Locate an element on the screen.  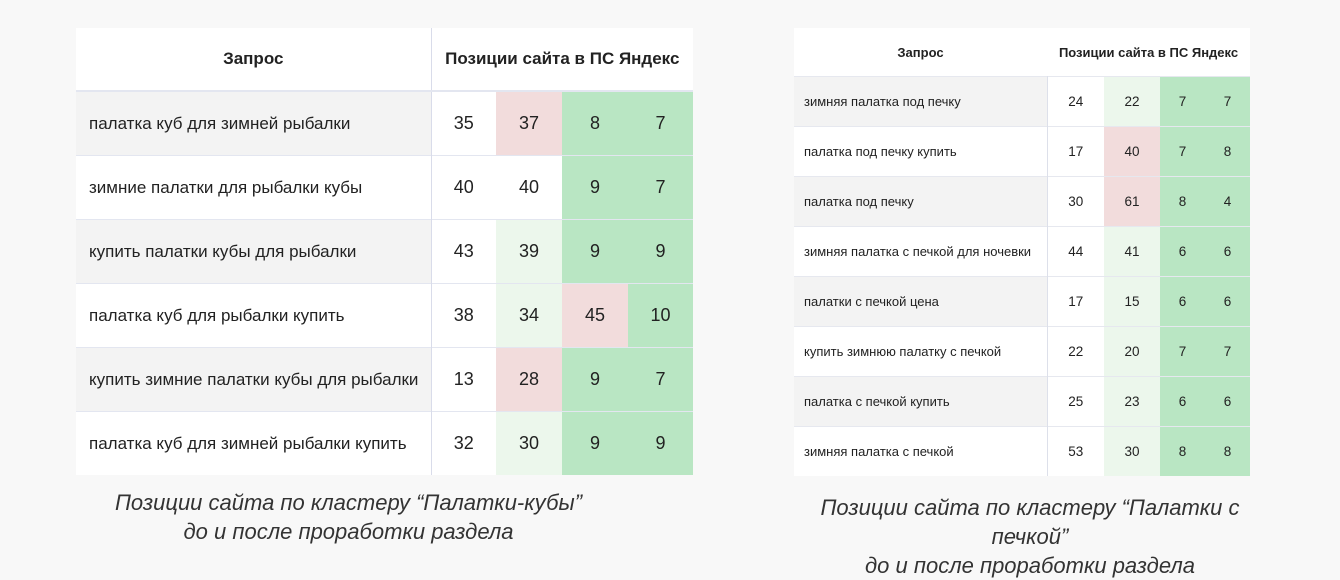
position-cell: 53 is located at coordinates (1075, 451).